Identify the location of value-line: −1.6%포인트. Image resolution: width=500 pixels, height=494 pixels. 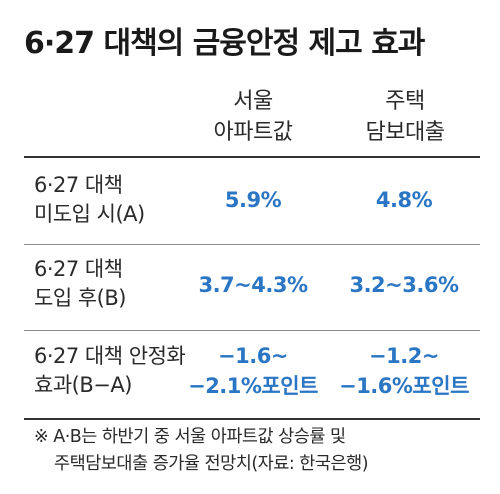
(404, 386).